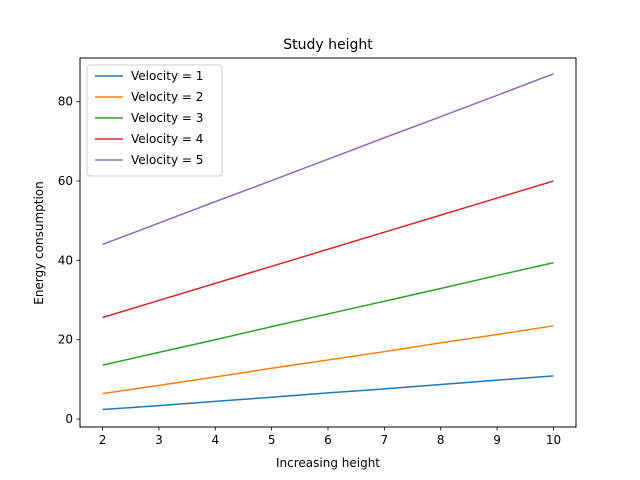 This screenshot has width=640, height=480. What do you see at coordinates (272, 440) in the screenshot?
I see `x-tick-label: 5` at bounding box center [272, 440].